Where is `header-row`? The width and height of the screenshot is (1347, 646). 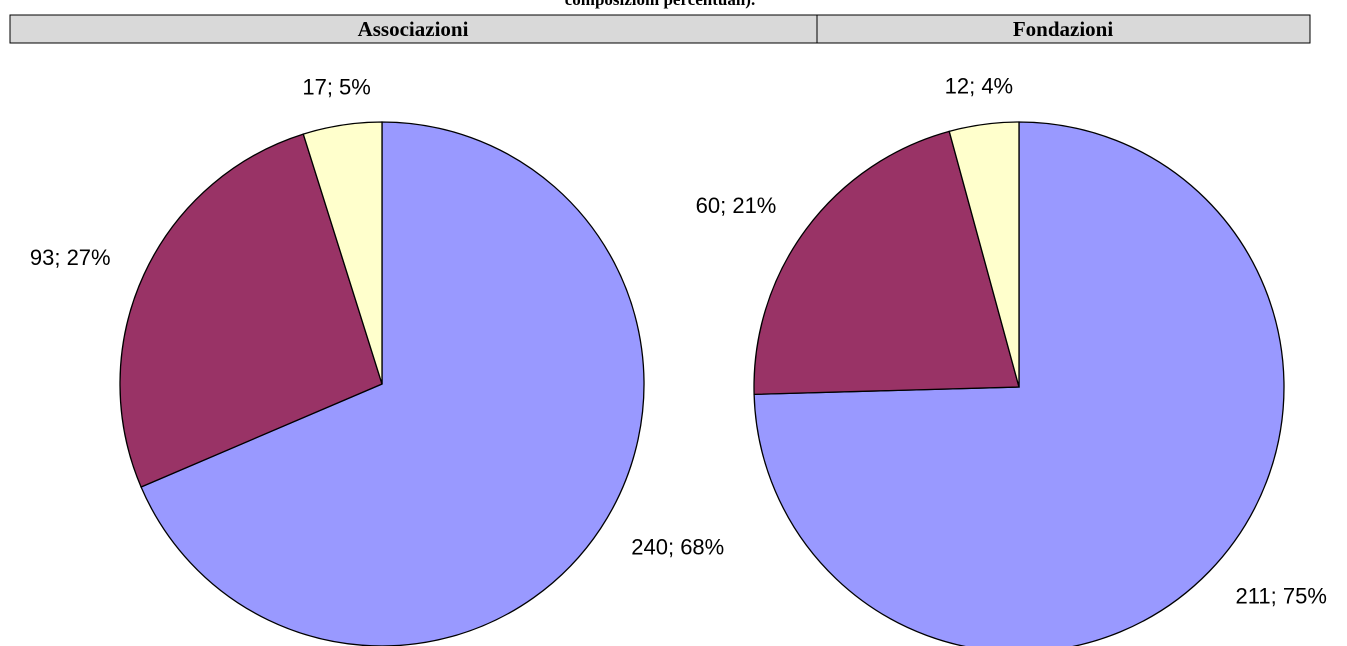 header-row is located at coordinates (660, 29).